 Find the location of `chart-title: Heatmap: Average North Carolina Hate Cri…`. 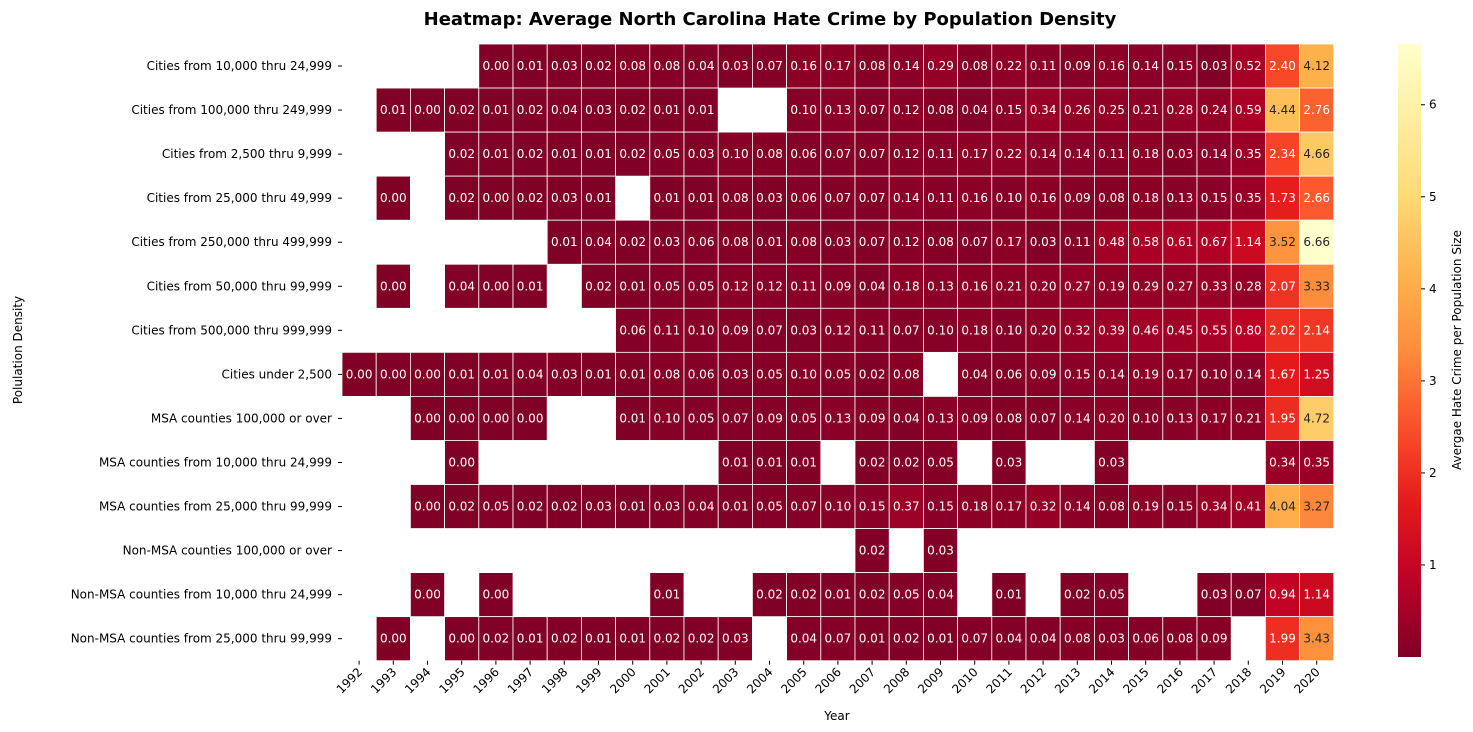

chart-title: Heatmap: Average North Carolina Hate Cri… is located at coordinates (770, 19).